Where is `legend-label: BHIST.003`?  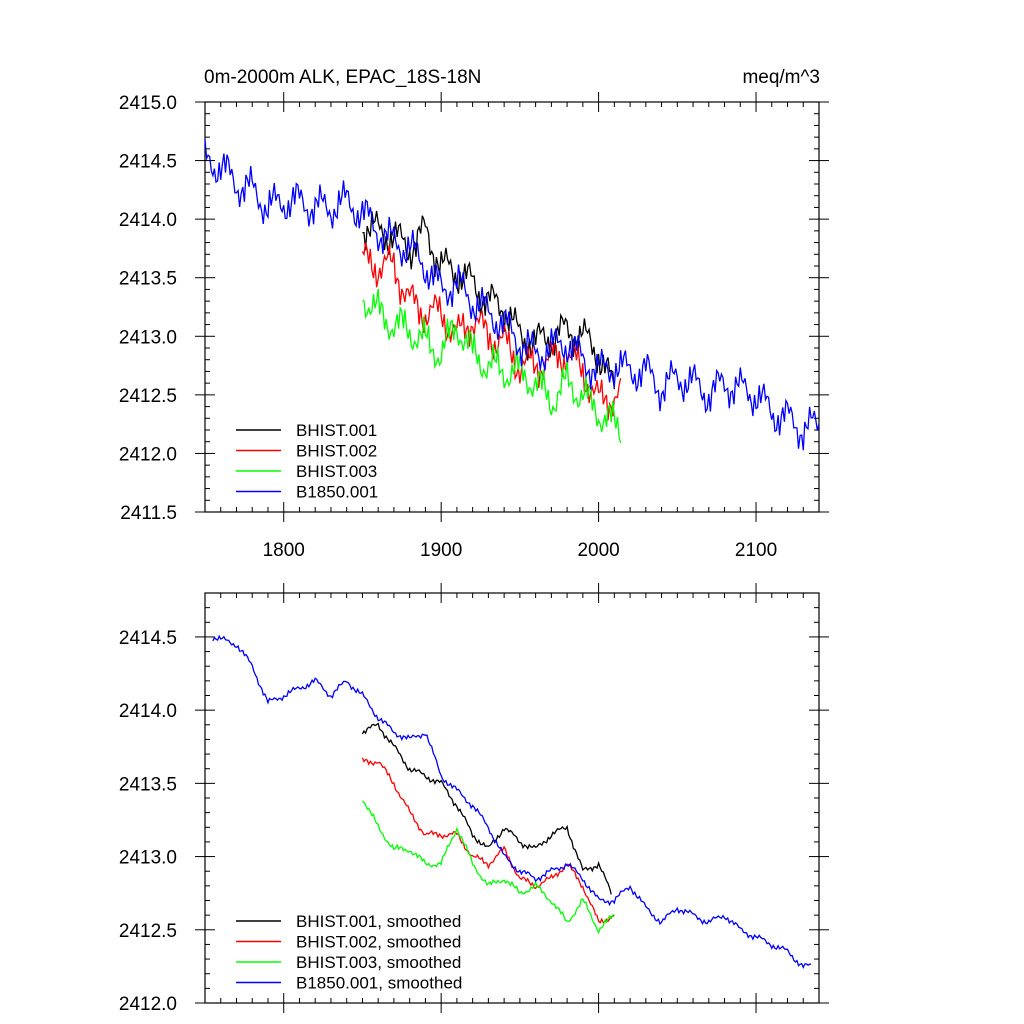 legend-label: BHIST.003 is located at coordinates (336, 471).